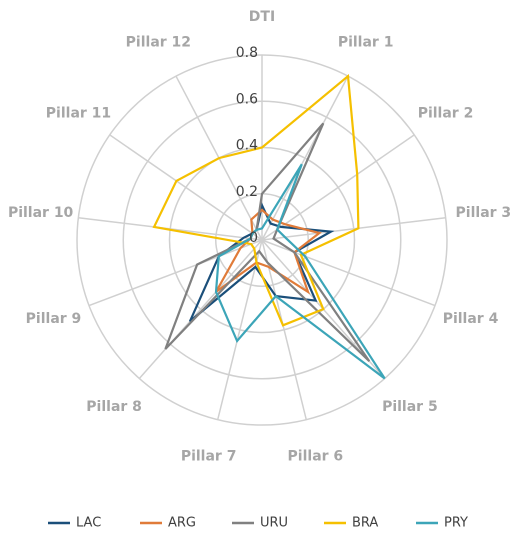 Image resolution: width=529 pixels, height=537 pixels. I want to click on y-tick-label: 0, so click(253, 238).